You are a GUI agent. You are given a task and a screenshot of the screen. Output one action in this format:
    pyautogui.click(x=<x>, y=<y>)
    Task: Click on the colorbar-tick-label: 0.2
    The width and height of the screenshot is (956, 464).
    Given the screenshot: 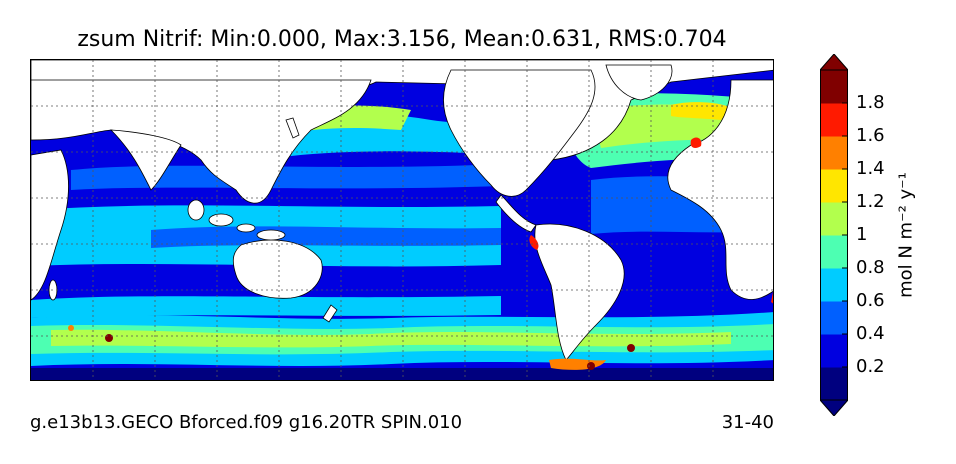 What is the action you would take?
    pyautogui.click(x=870, y=366)
    